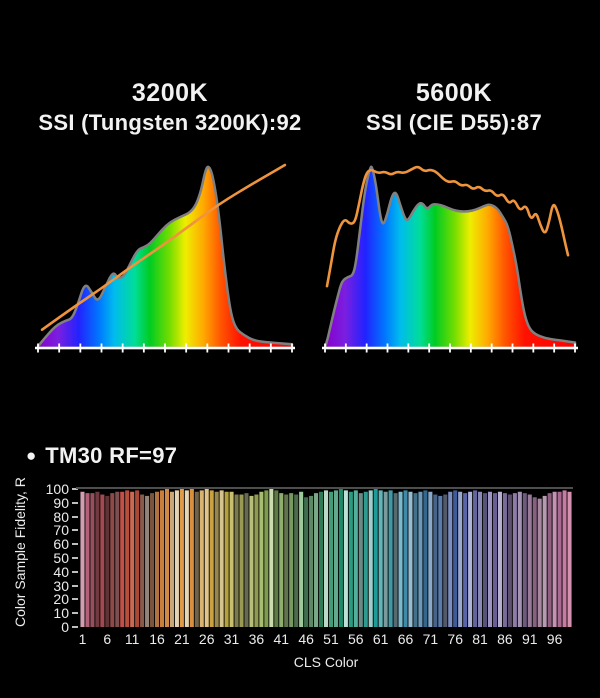 This screenshot has width=600, height=698. I want to click on y-tick-label: 70, so click(61, 530).